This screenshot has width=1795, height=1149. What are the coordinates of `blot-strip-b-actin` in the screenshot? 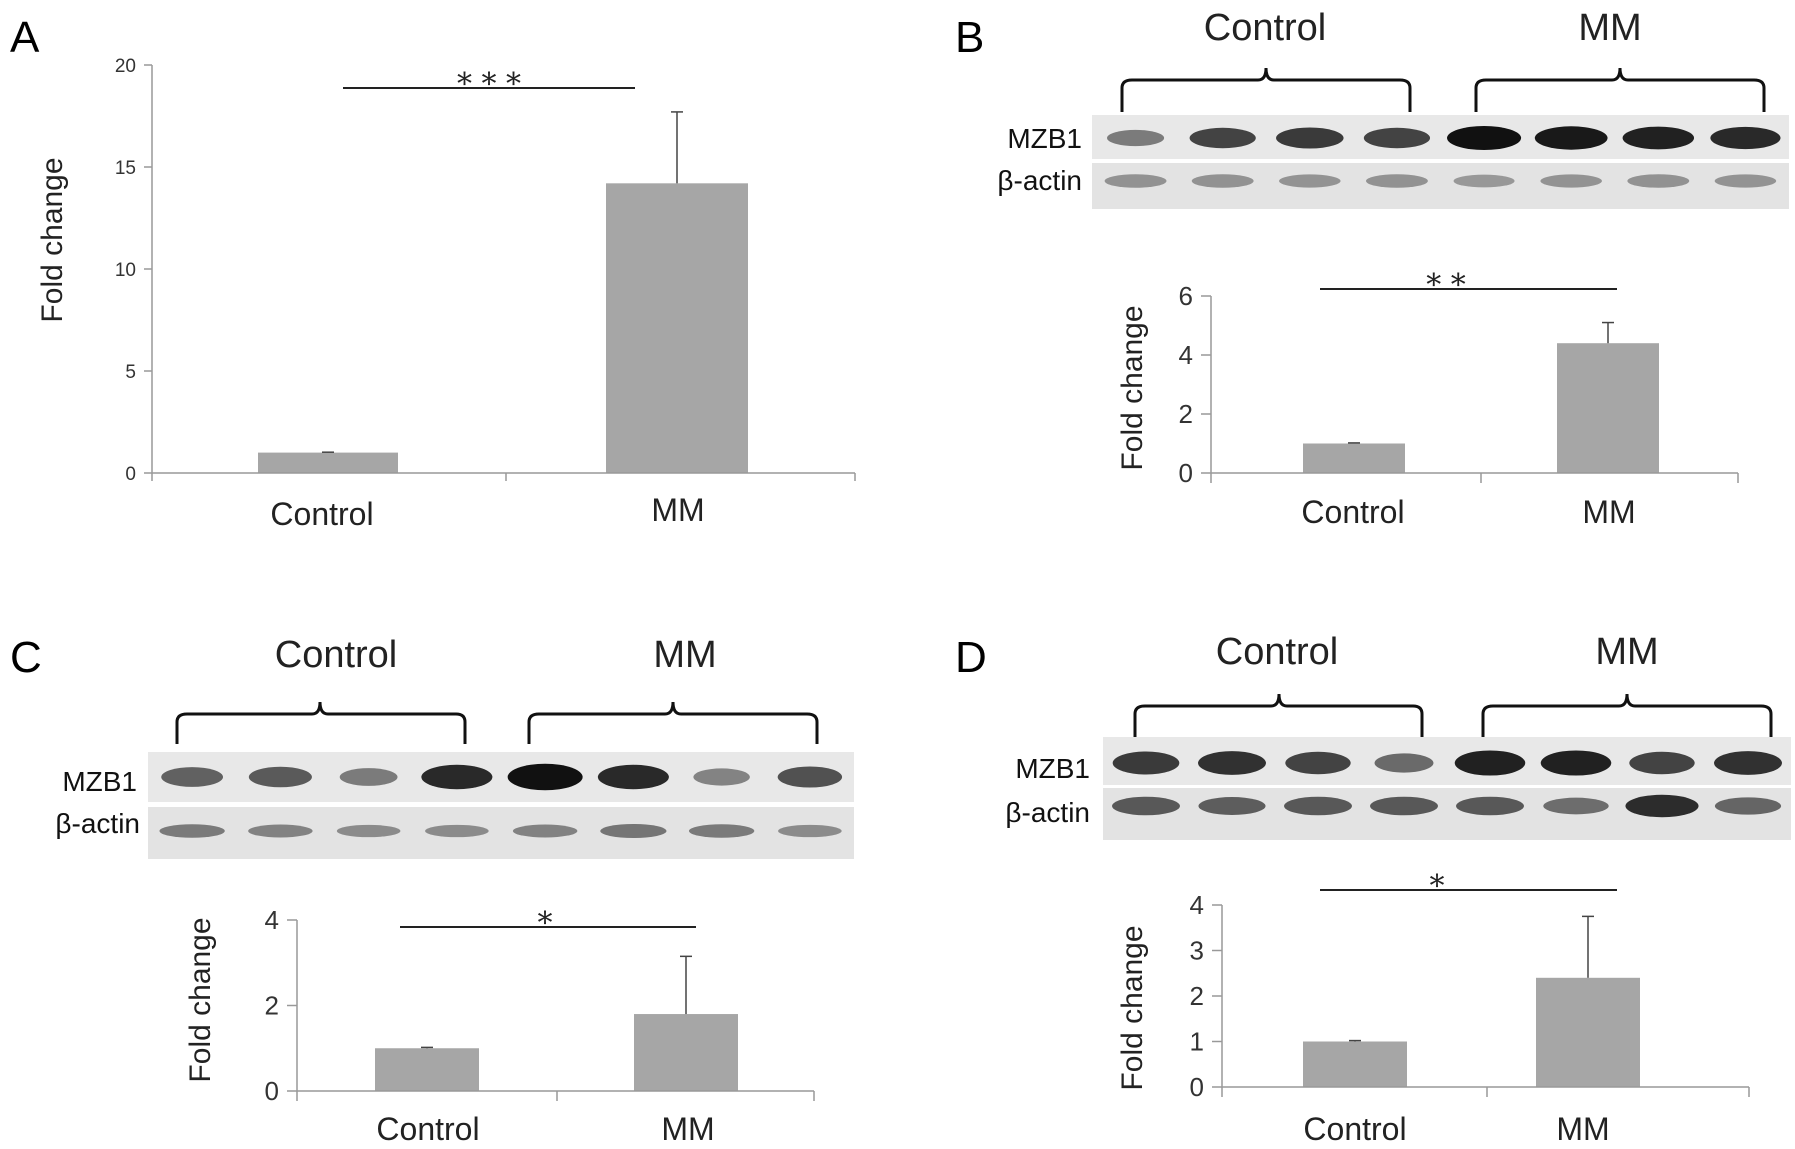 It's located at (1440, 186).